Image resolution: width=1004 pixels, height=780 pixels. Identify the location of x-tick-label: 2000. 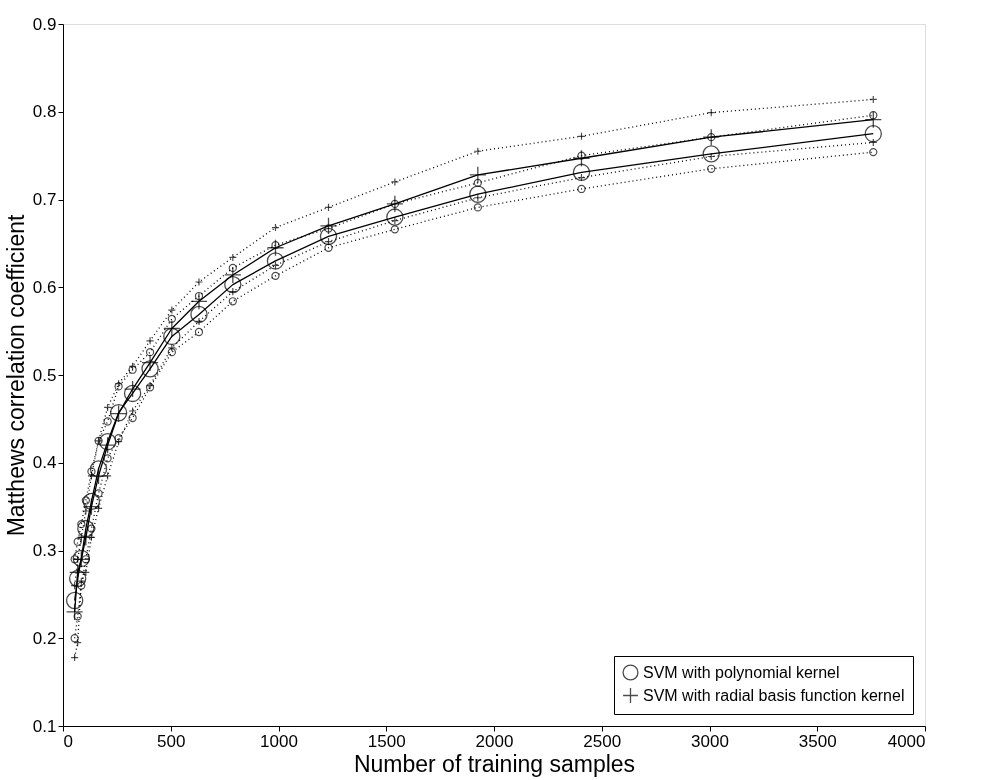
(494, 741).